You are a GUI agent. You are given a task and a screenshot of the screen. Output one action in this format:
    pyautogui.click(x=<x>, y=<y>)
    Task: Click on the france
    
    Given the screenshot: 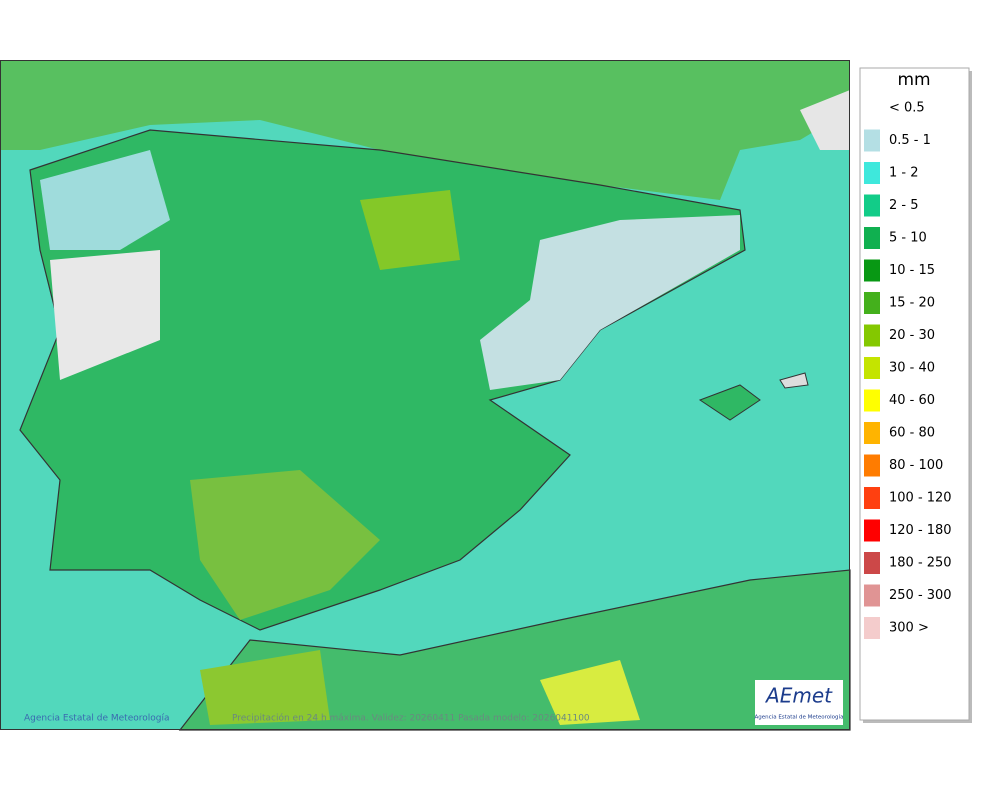 What is the action you would take?
    pyautogui.click(x=425, y=130)
    